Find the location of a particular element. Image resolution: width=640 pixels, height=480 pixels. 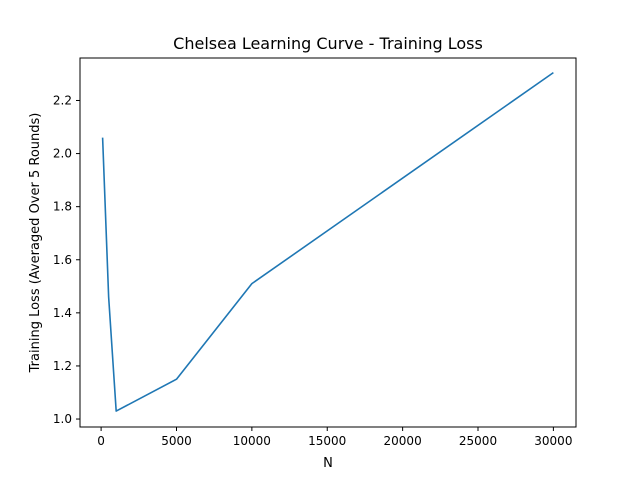

x-tick-label: 20000 is located at coordinates (403, 441).